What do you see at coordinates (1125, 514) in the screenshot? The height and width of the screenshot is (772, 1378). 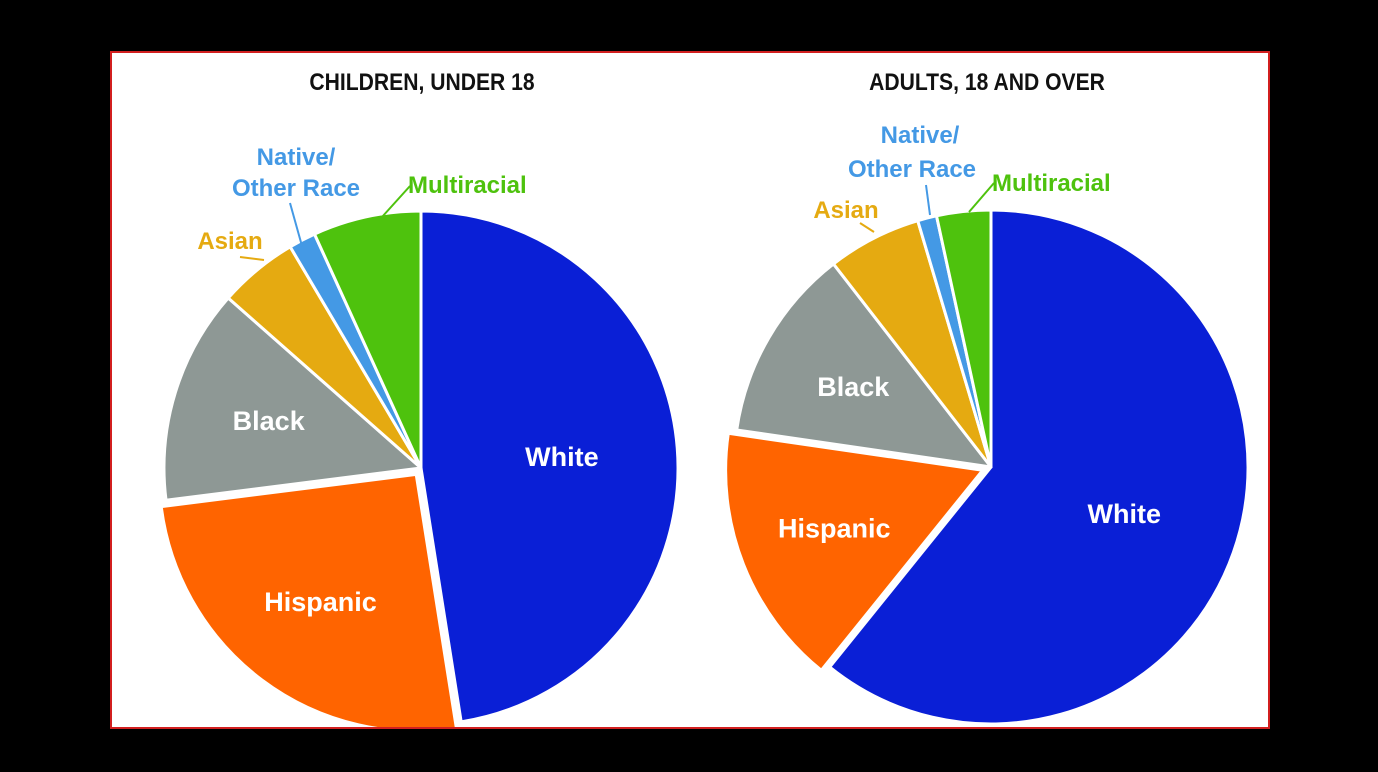 I see `adults-label-white: White` at bounding box center [1125, 514].